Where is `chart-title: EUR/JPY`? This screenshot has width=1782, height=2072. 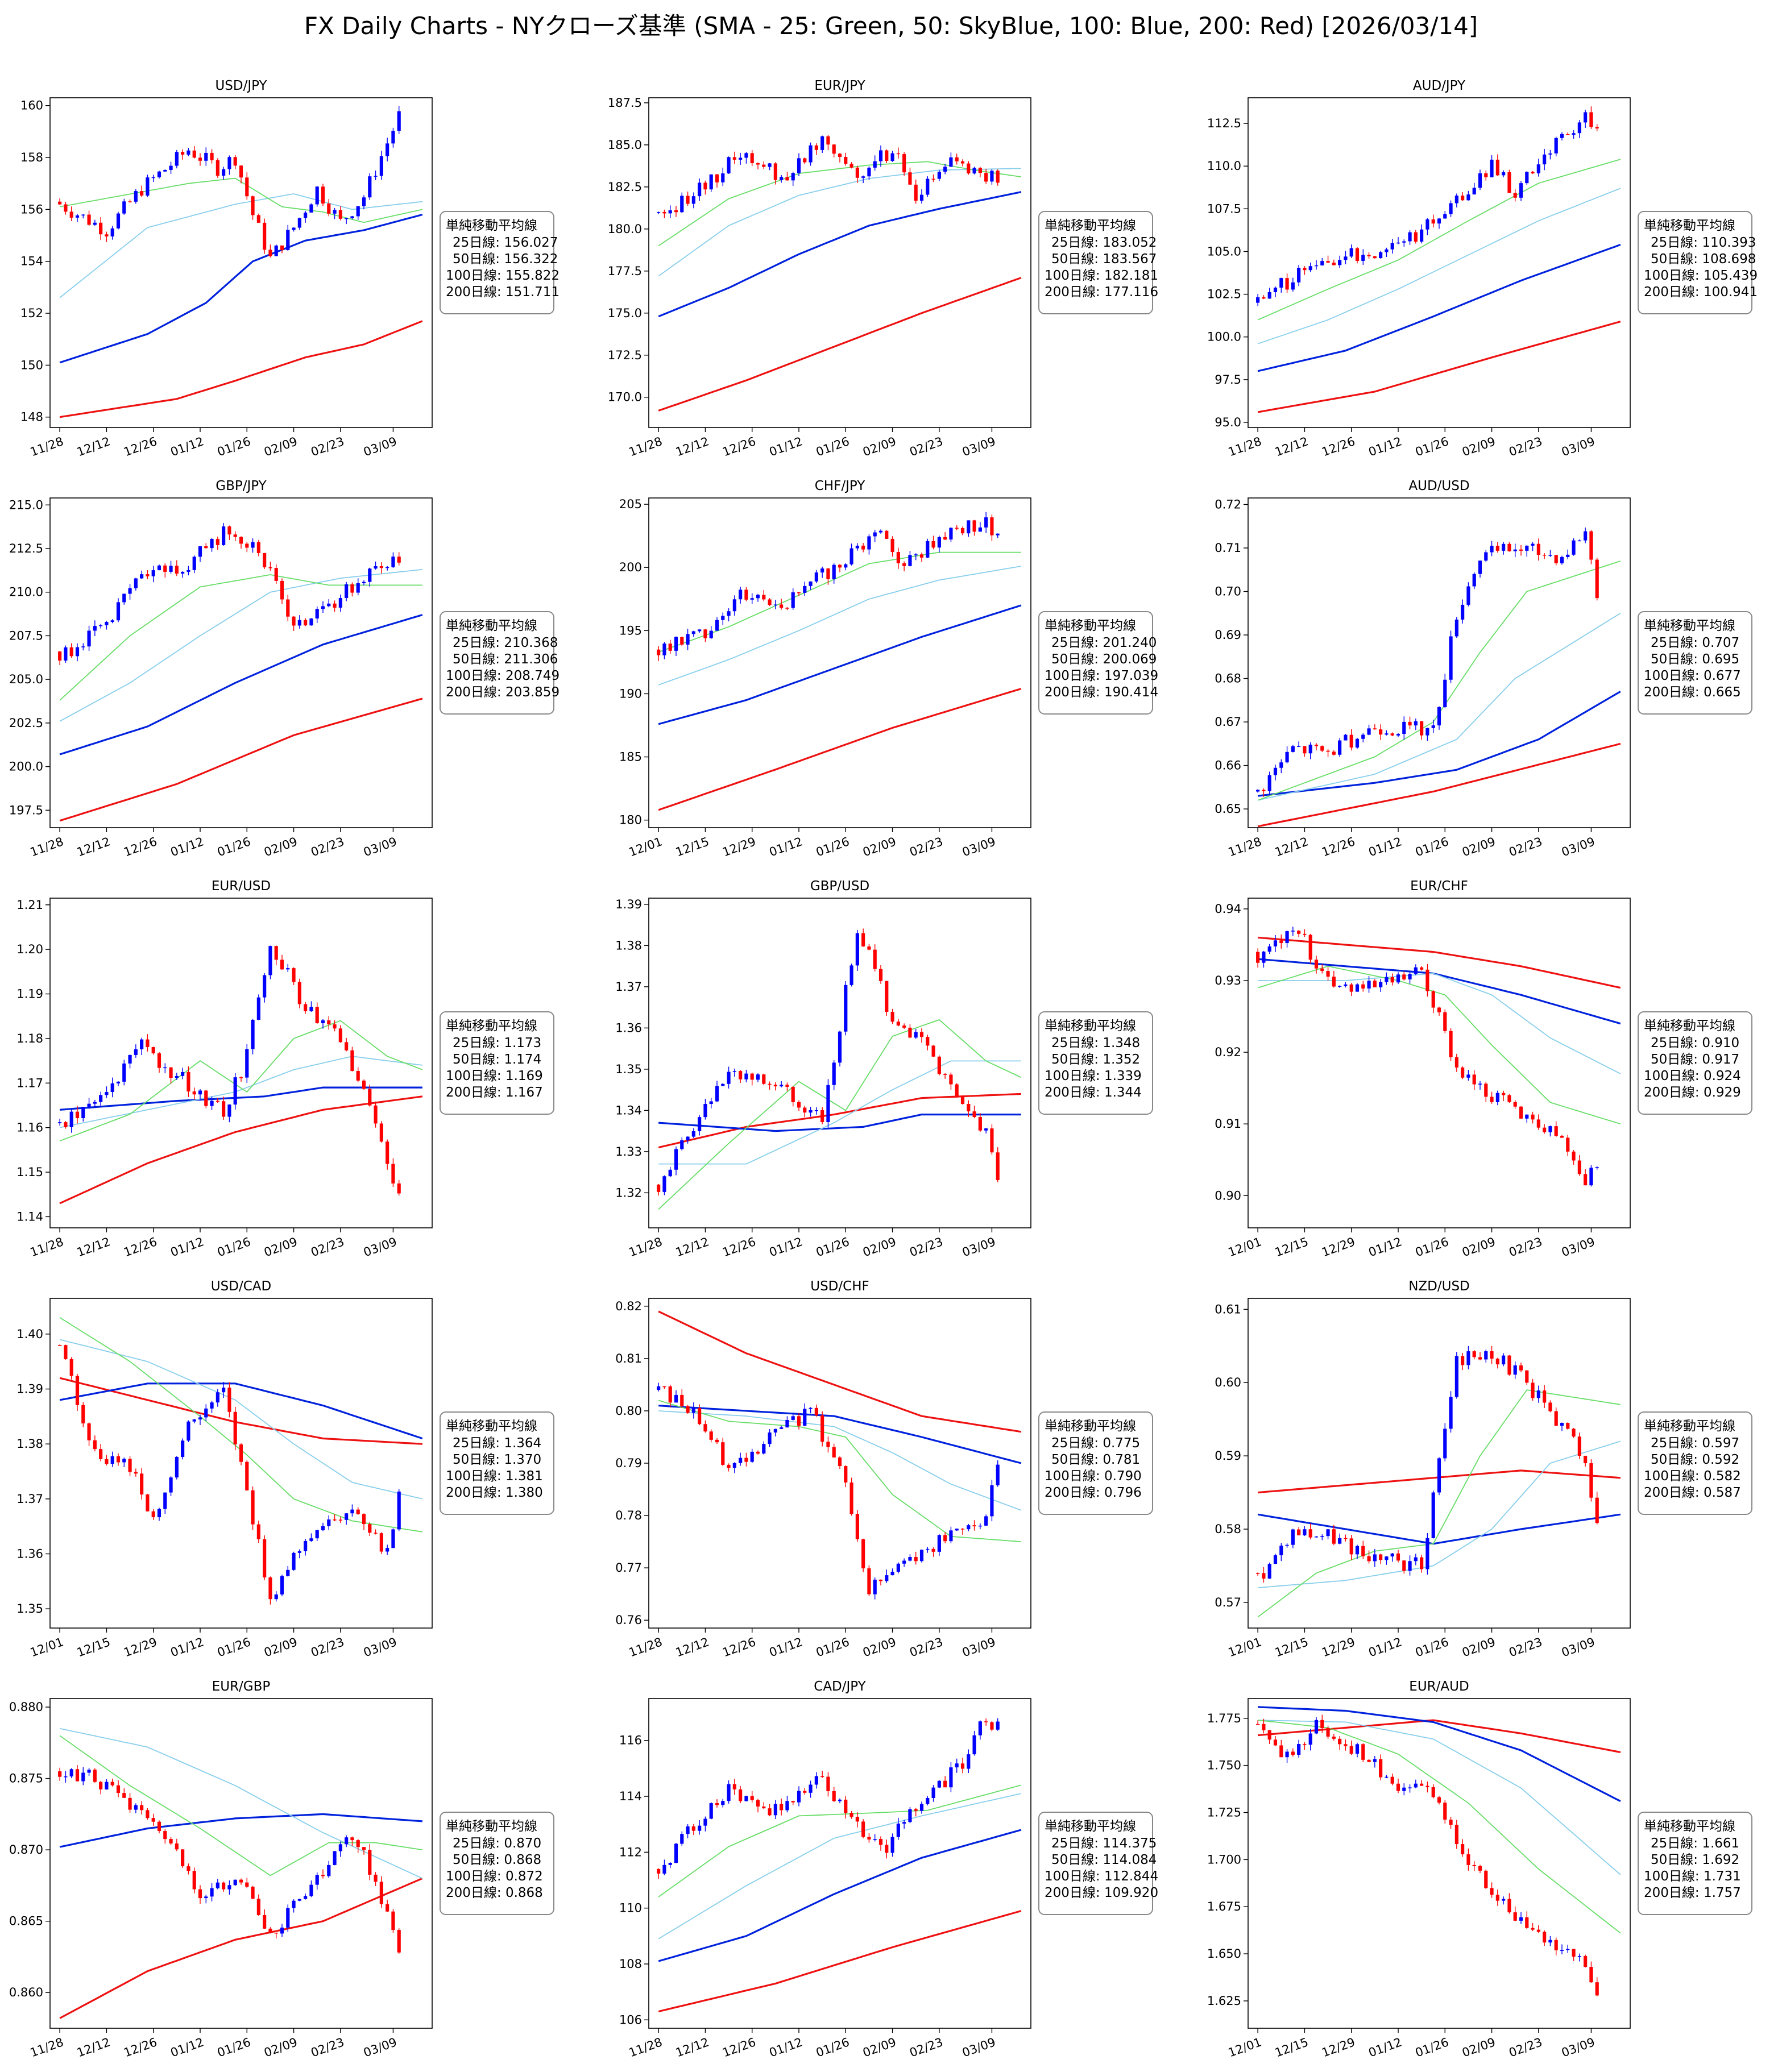
chart-title: EUR/JPY is located at coordinates (840, 85).